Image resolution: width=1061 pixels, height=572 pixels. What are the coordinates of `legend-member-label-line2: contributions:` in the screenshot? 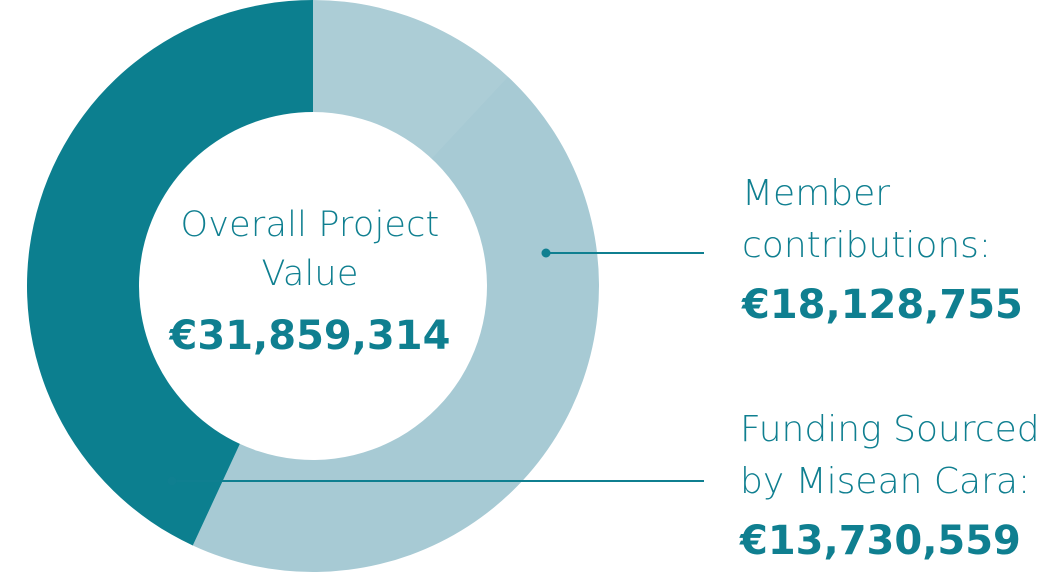 It's located at (867, 245).